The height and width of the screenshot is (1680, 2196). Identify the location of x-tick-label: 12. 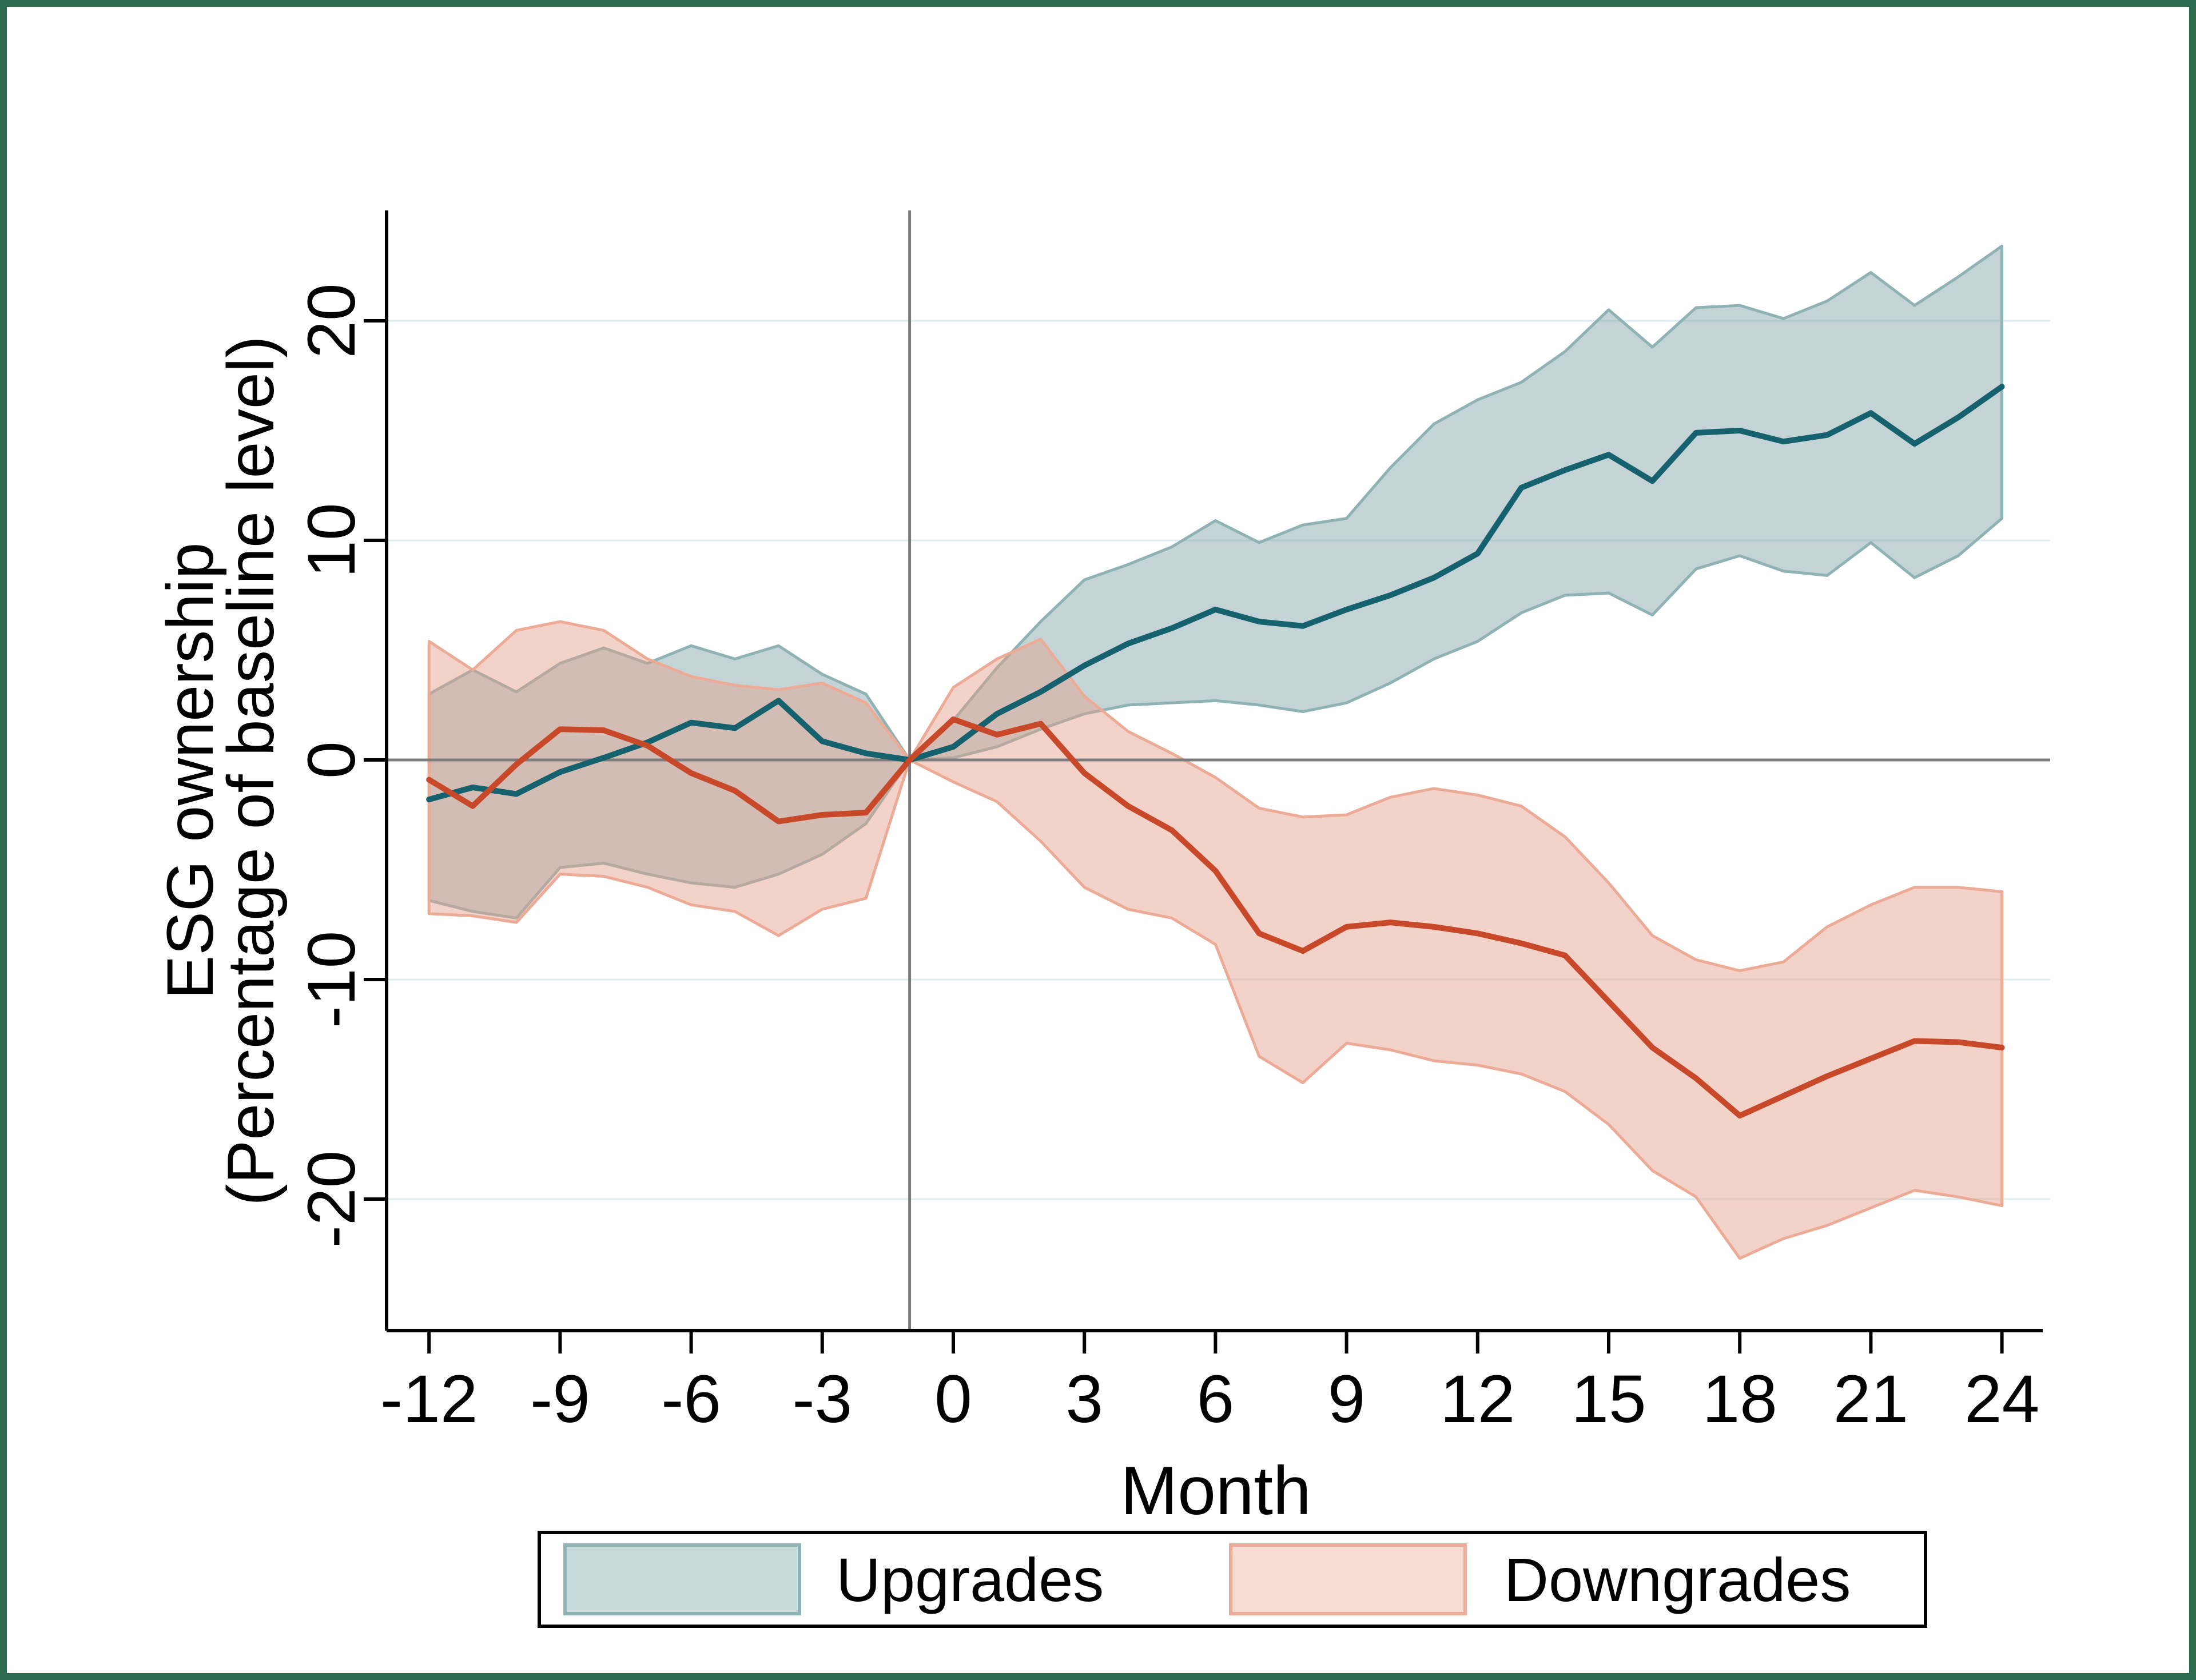
(1478, 1399).